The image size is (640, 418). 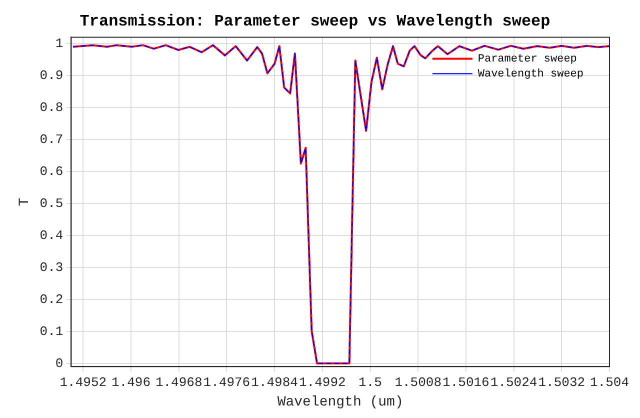 What do you see at coordinates (52, 331) in the screenshot?
I see `y-tick-label: 0.1` at bounding box center [52, 331].